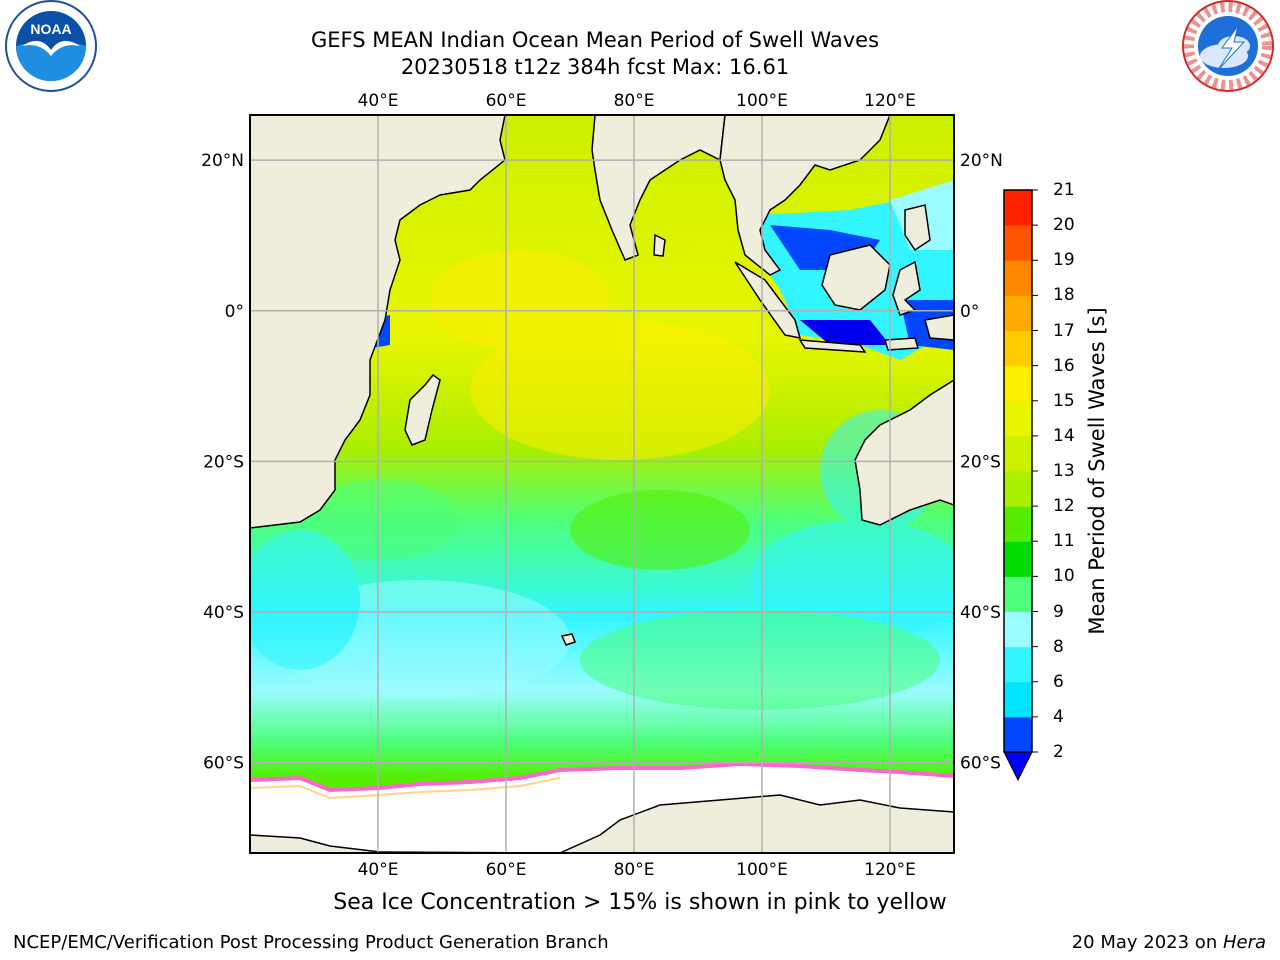 This screenshot has height=960, width=1280. What do you see at coordinates (222, 161) in the screenshot?
I see `lat-tick-label-left: 20°N` at bounding box center [222, 161].